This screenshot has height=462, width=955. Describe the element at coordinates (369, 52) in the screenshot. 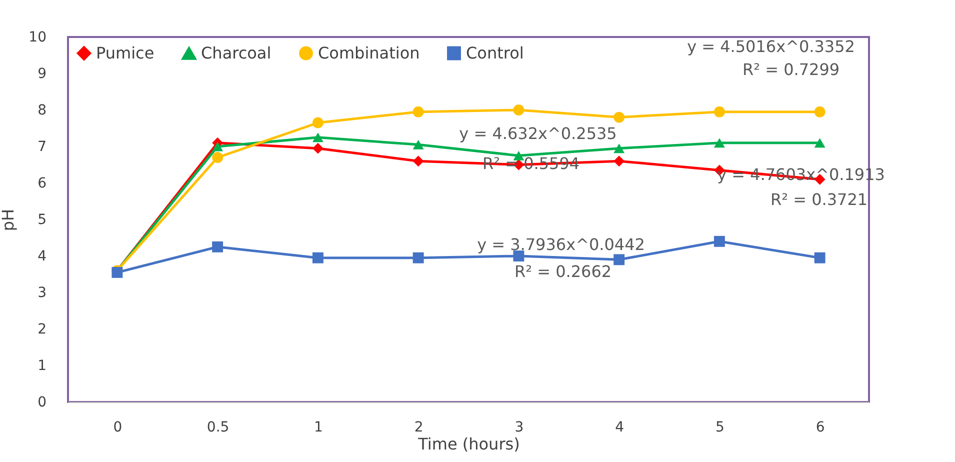

I see `legend-label: Combination` at that location.